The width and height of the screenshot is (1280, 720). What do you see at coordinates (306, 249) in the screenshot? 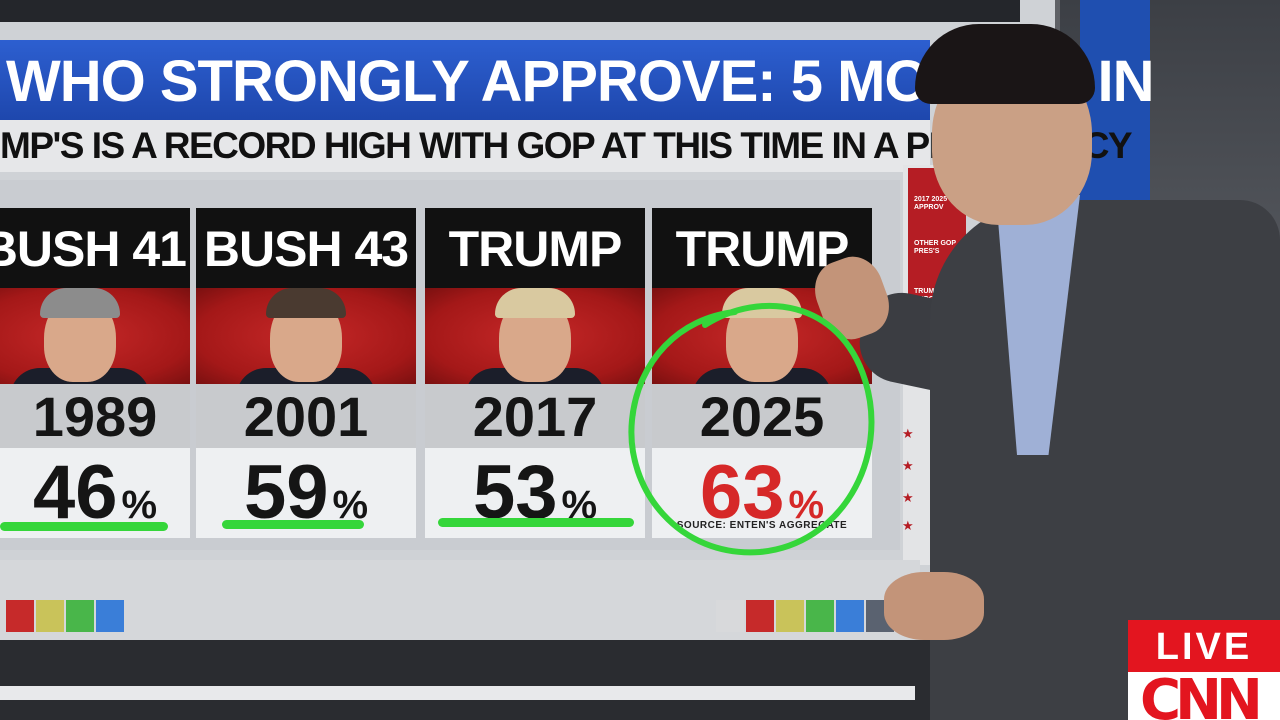
I see `card-name: BUSH 43` at bounding box center [306, 249].